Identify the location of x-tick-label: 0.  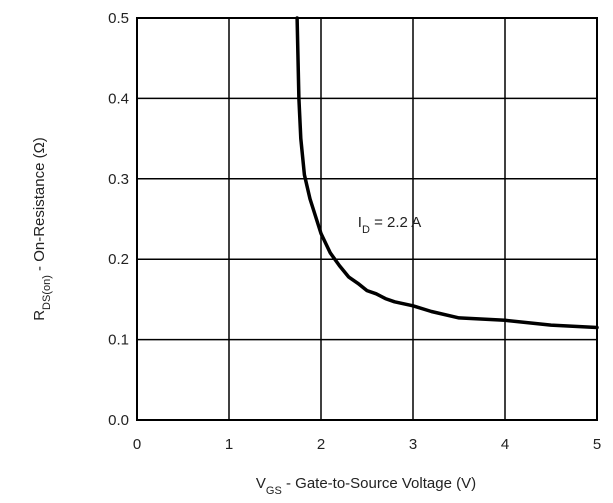
(137, 444).